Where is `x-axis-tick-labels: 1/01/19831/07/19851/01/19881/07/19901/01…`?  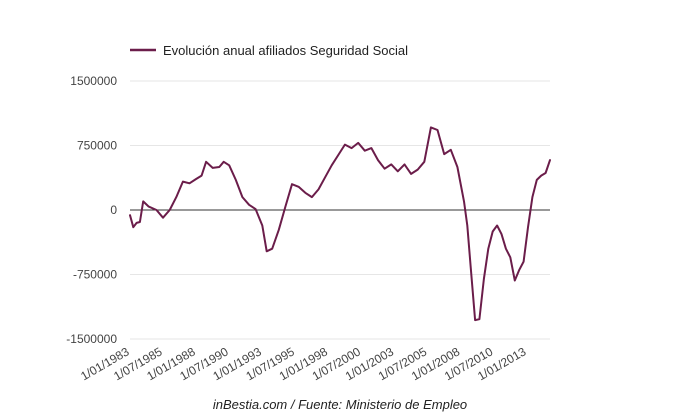 x-axis-tick-labels: 1/01/19831/07/19851/01/19881/07/19901/01… is located at coordinates (303, 363).